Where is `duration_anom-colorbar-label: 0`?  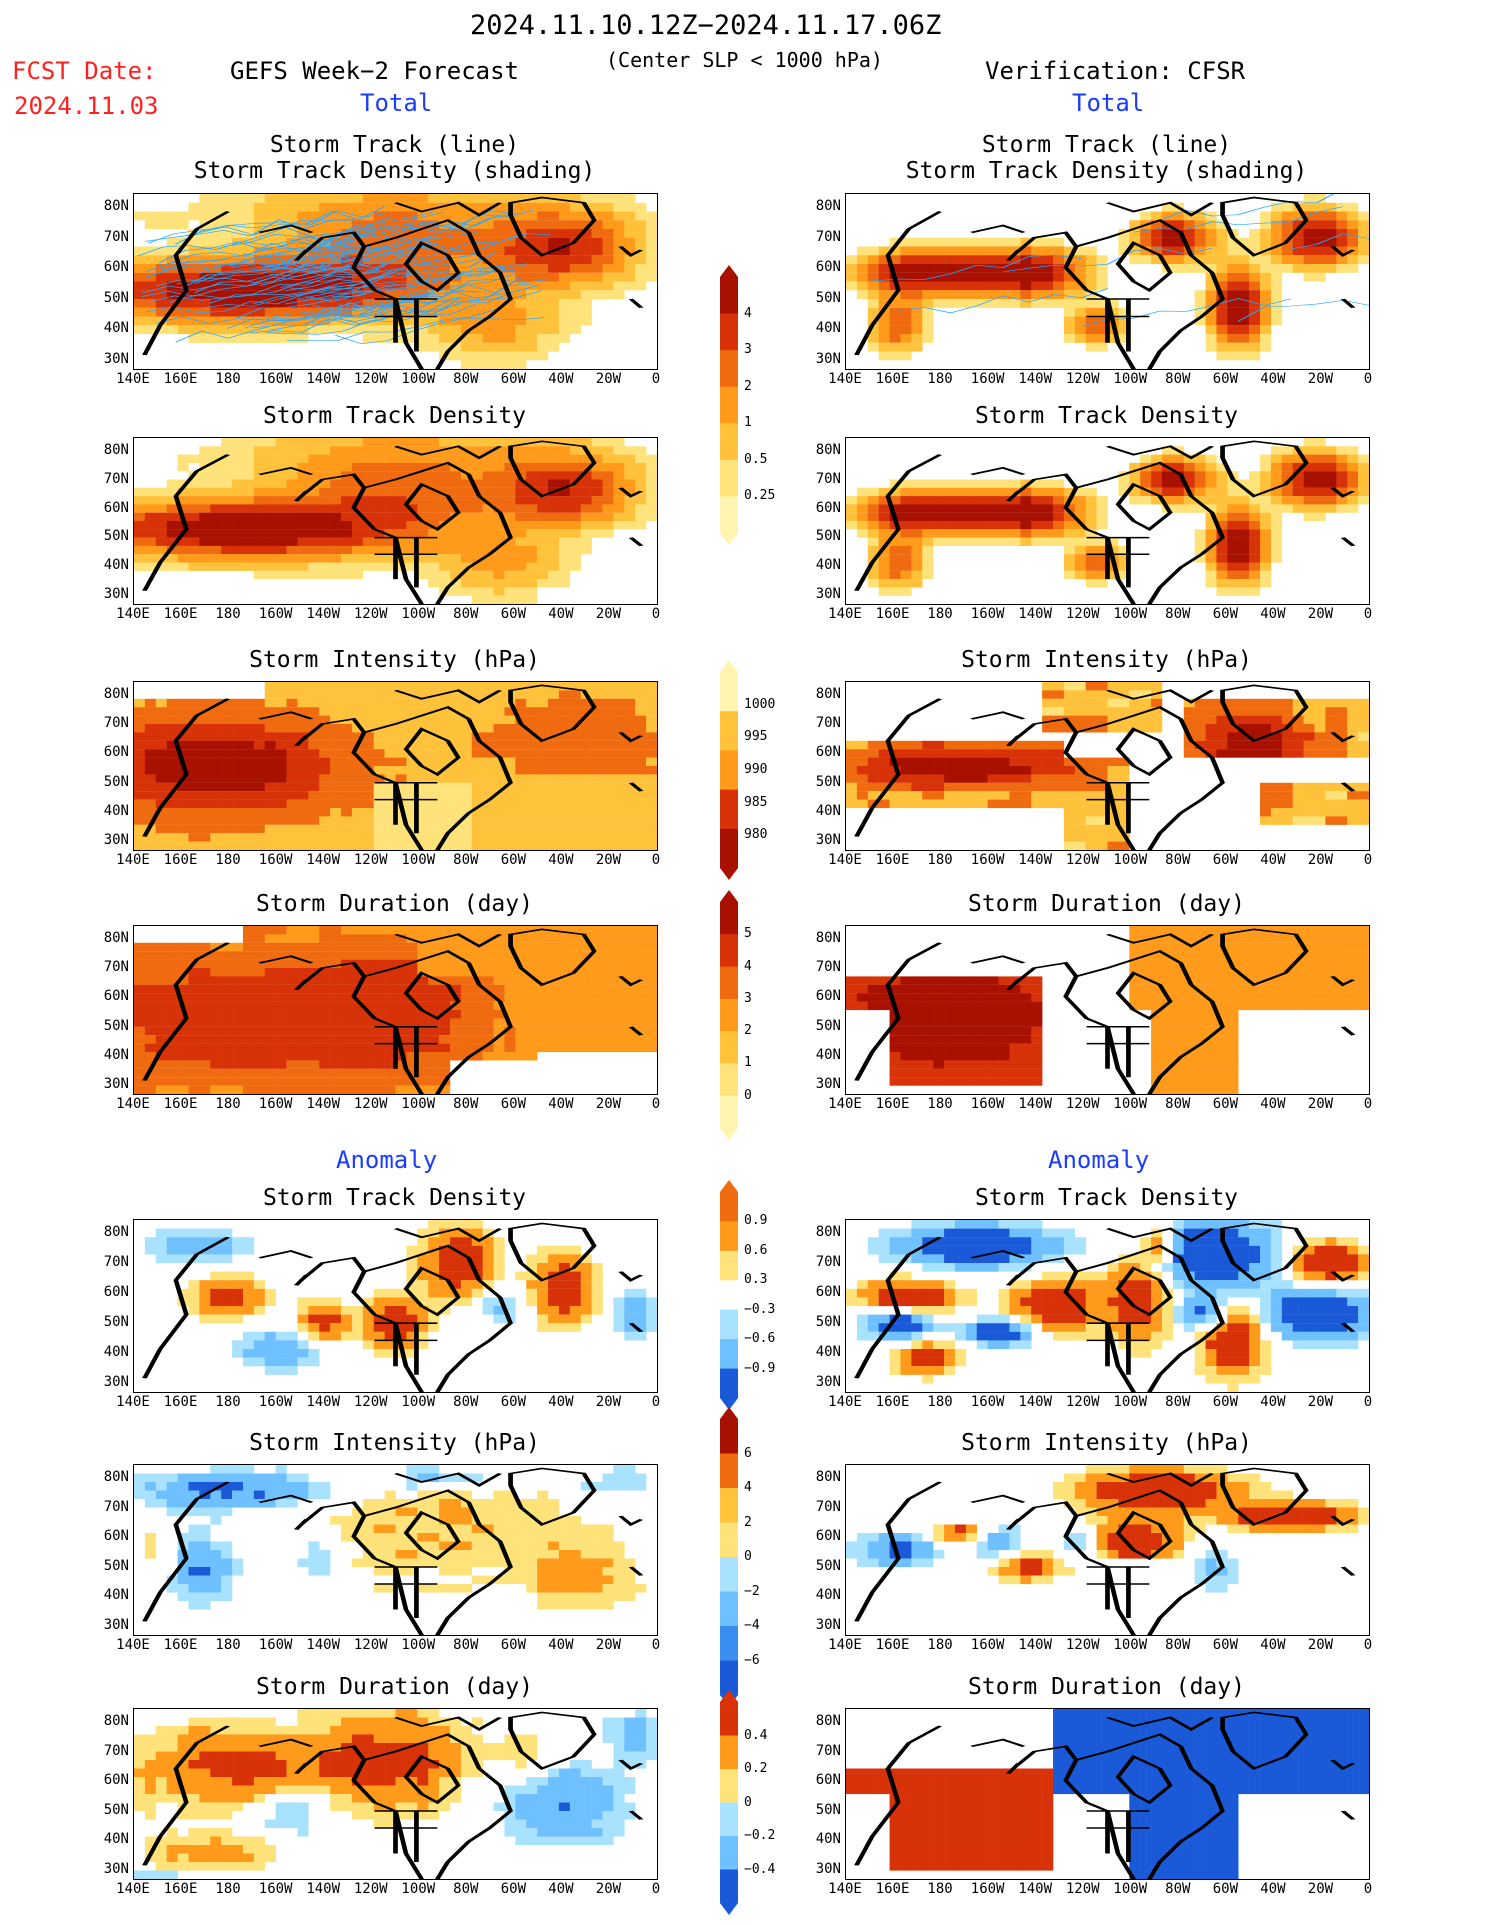 duration_anom-colorbar-label: 0 is located at coordinates (748, 1802).